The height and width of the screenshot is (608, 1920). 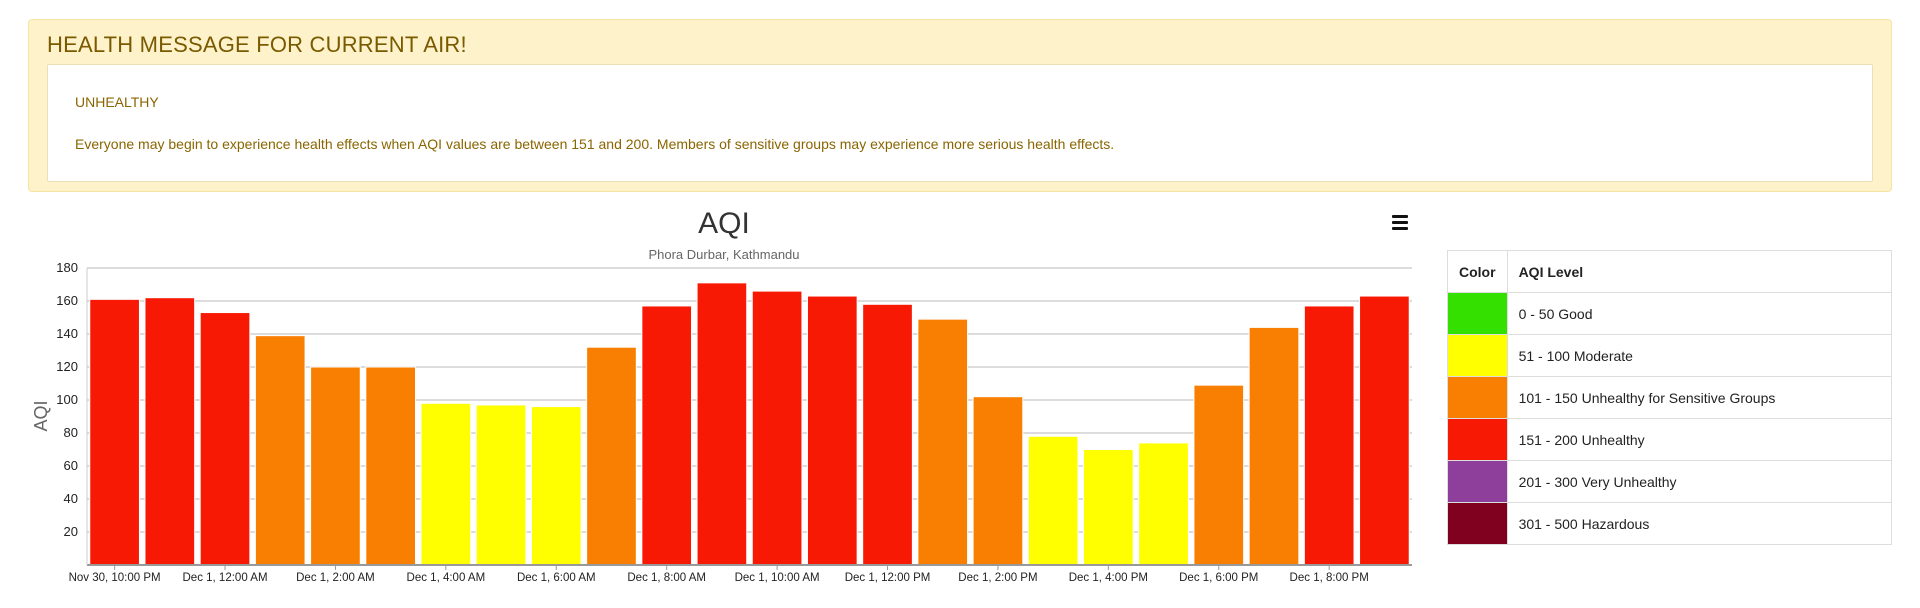 What do you see at coordinates (67, 366) in the screenshot?
I see `y-tick-label: 120` at bounding box center [67, 366].